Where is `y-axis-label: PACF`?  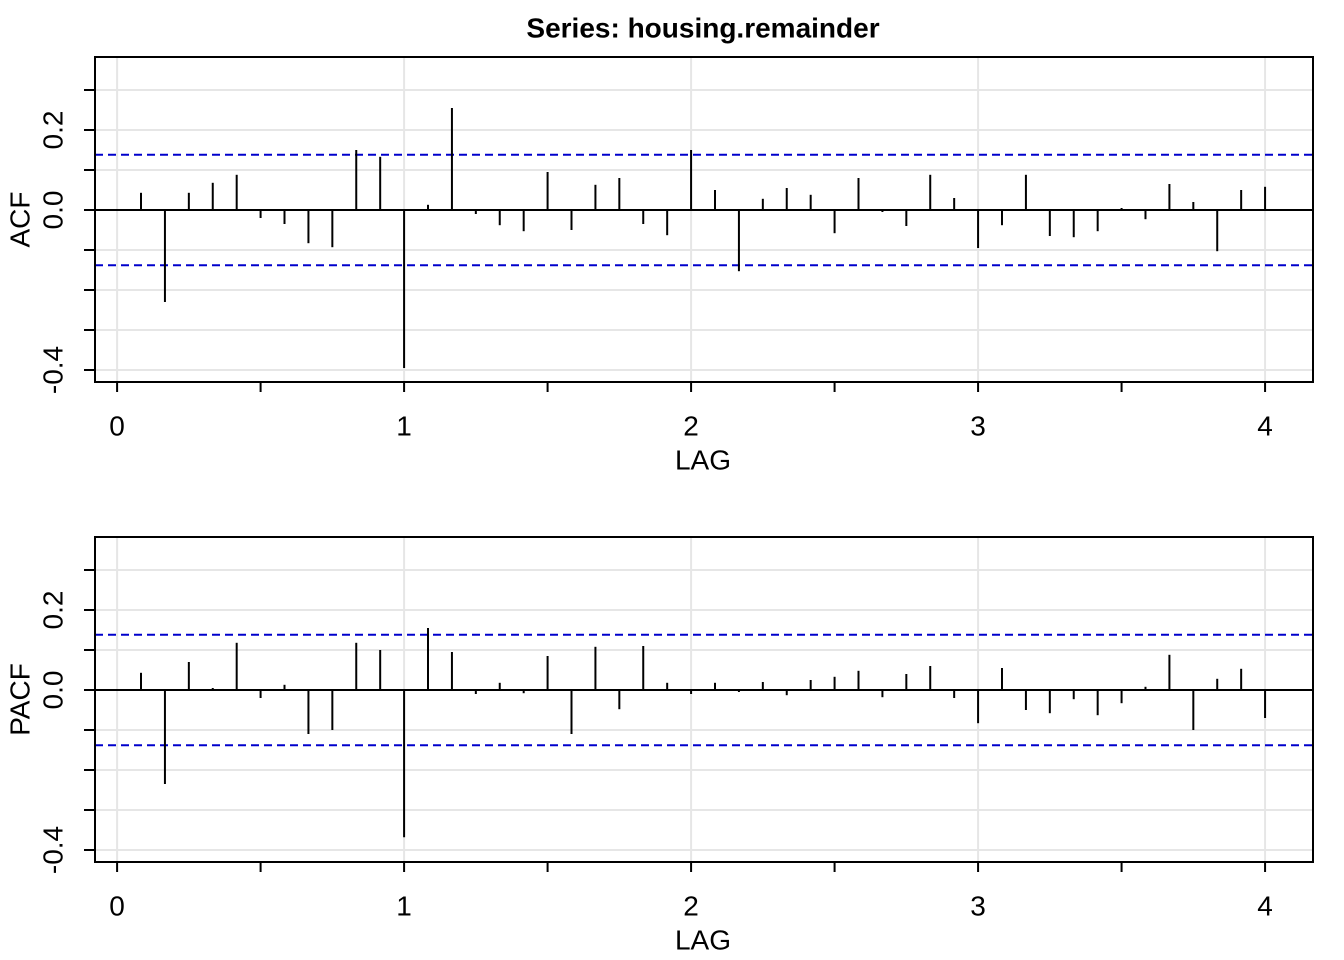
y-axis-label: PACF is located at coordinates (19, 699).